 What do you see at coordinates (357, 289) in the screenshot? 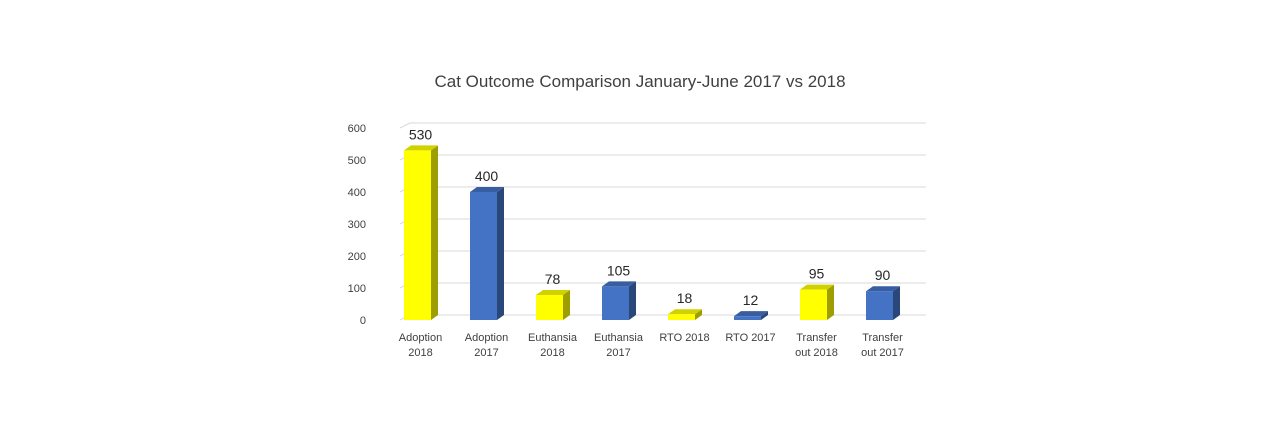
I see `y-tick-label: 100` at bounding box center [357, 289].